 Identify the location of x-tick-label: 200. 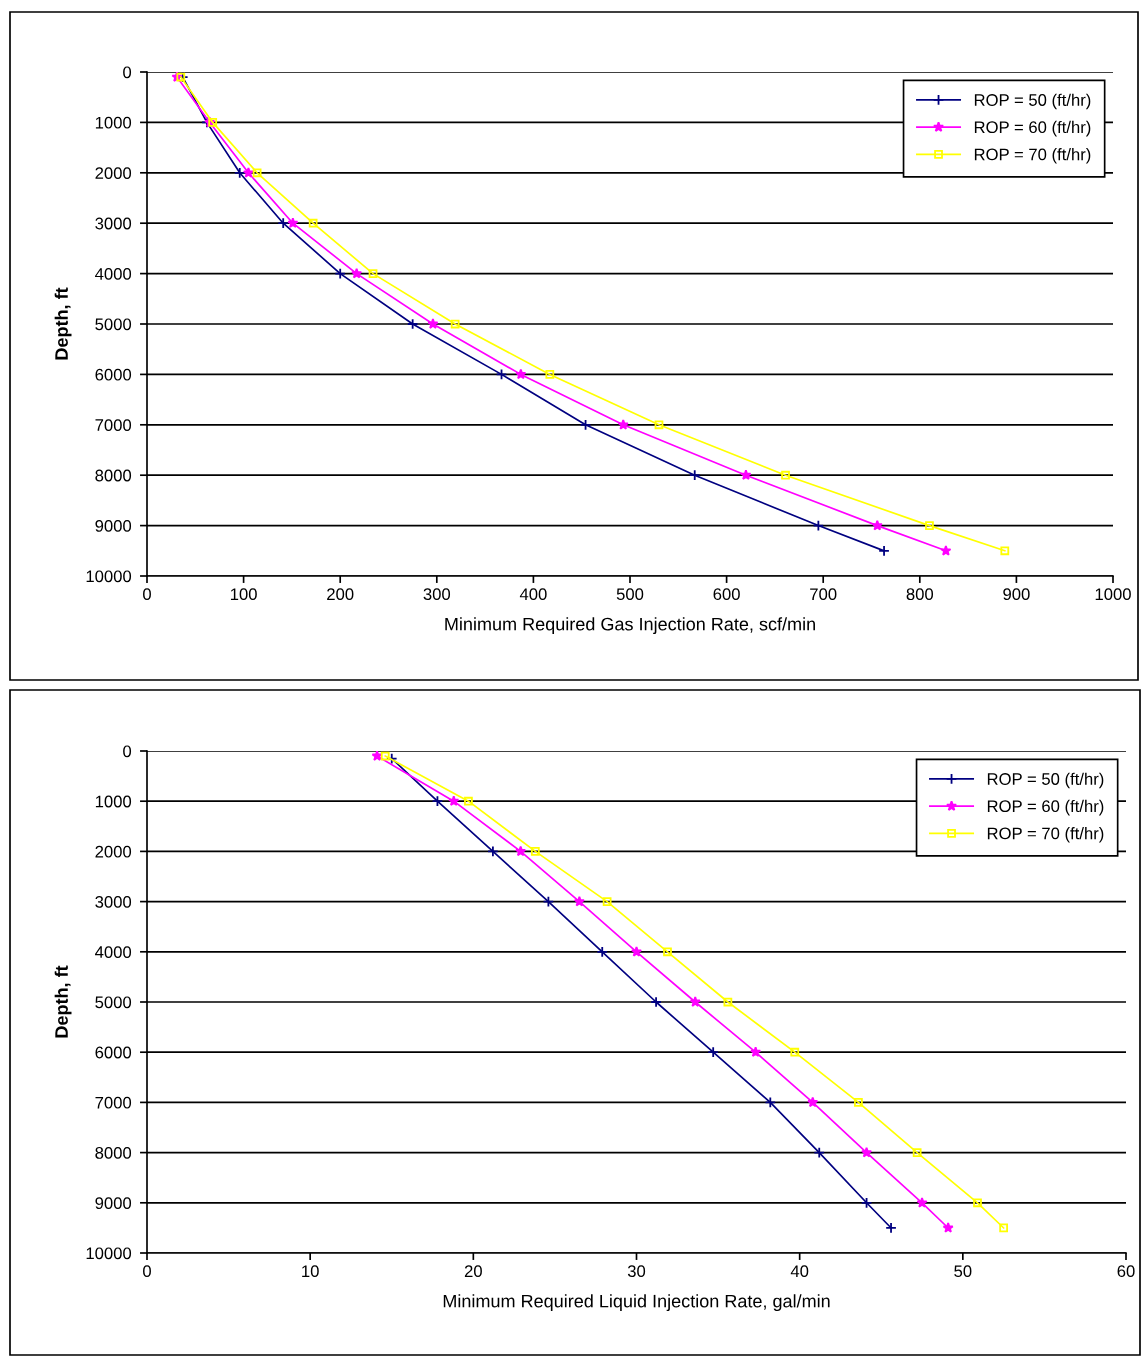
(340, 594).